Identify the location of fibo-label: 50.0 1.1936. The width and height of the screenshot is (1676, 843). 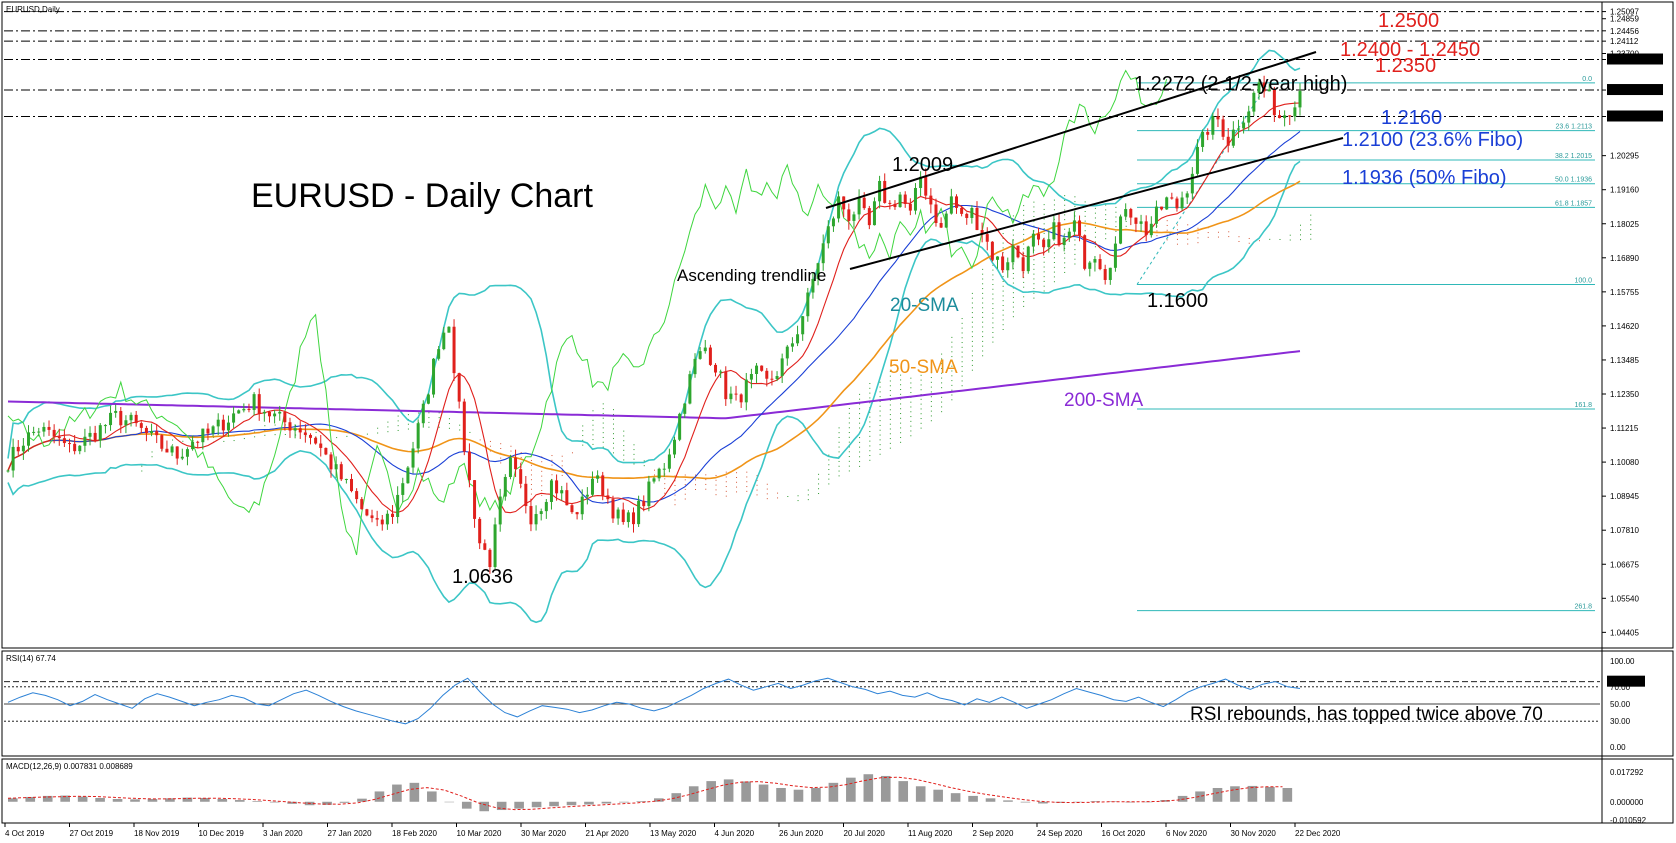
(1573, 180).